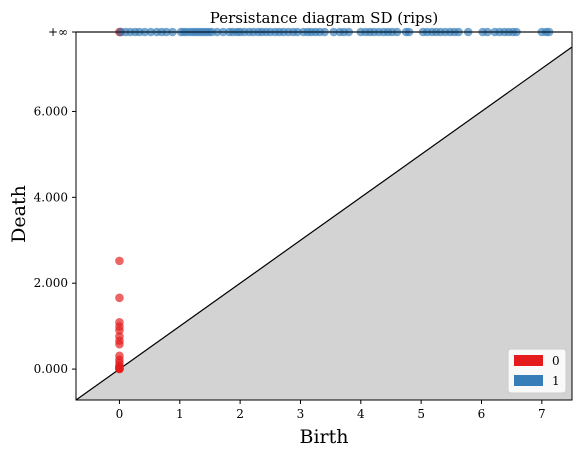 Image resolution: width=582 pixels, height=457 pixels. Describe the element at coordinates (361, 414) in the screenshot. I see `x-tick-label: 4` at that location.